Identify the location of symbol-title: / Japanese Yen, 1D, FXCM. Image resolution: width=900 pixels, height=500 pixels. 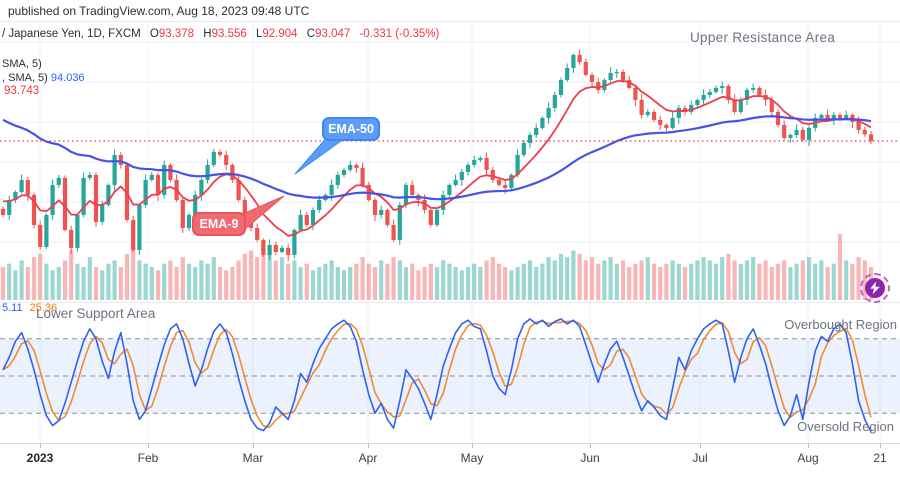
(71, 34).